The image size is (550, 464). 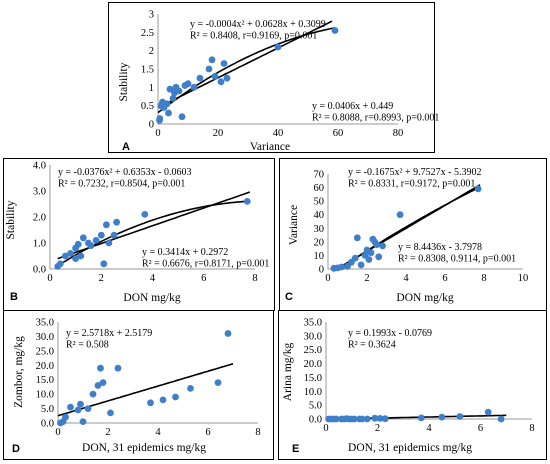 I want to click on regression-equation: y = 0.1993x - 0.0769, so click(x=390, y=333).